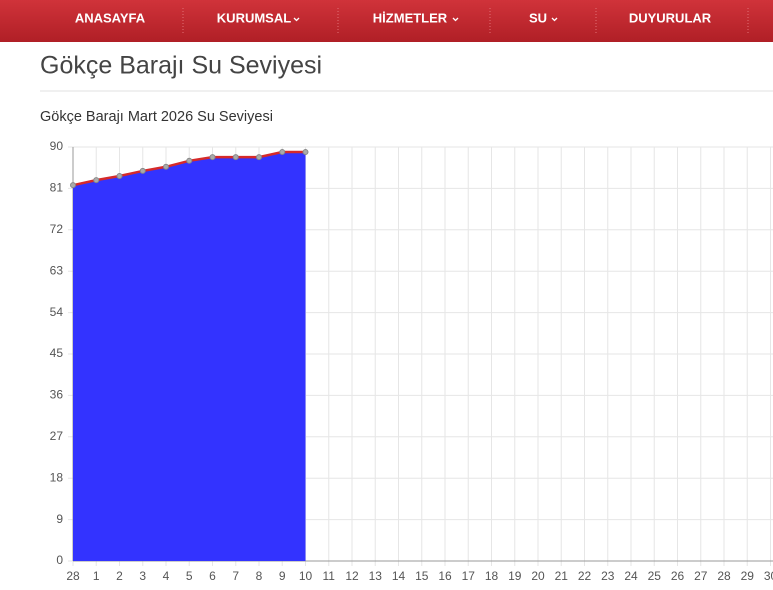 Image resolution: width=773 pixels, height=590 pixels. Describe the element at coordinates (235, 576) in the screenshot. I see `x-tick-label: 7` at that location.